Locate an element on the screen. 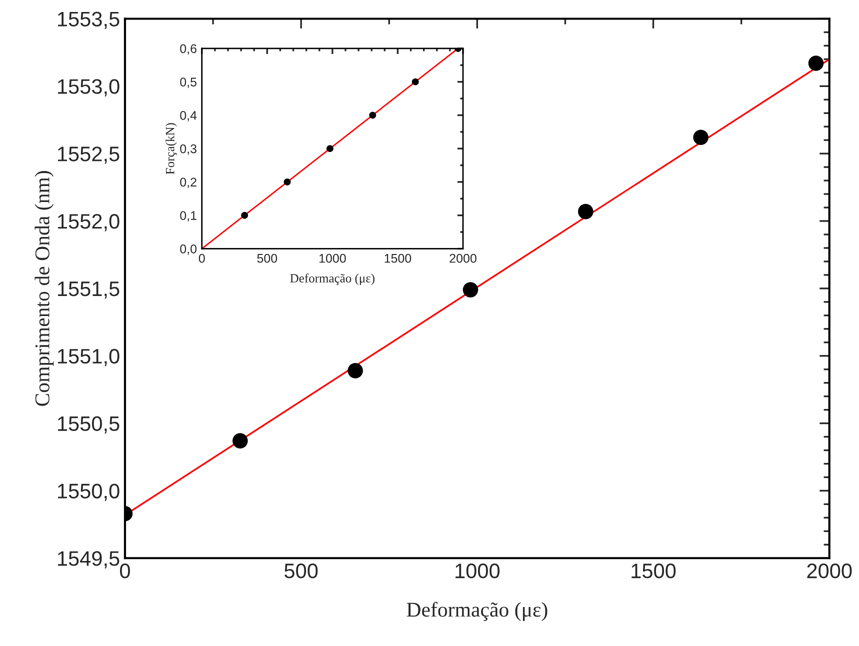 Image resolution: width=859 pixels, height=646 pixels. y-tick-label: 0,4 is located at coordinates (188, 116).